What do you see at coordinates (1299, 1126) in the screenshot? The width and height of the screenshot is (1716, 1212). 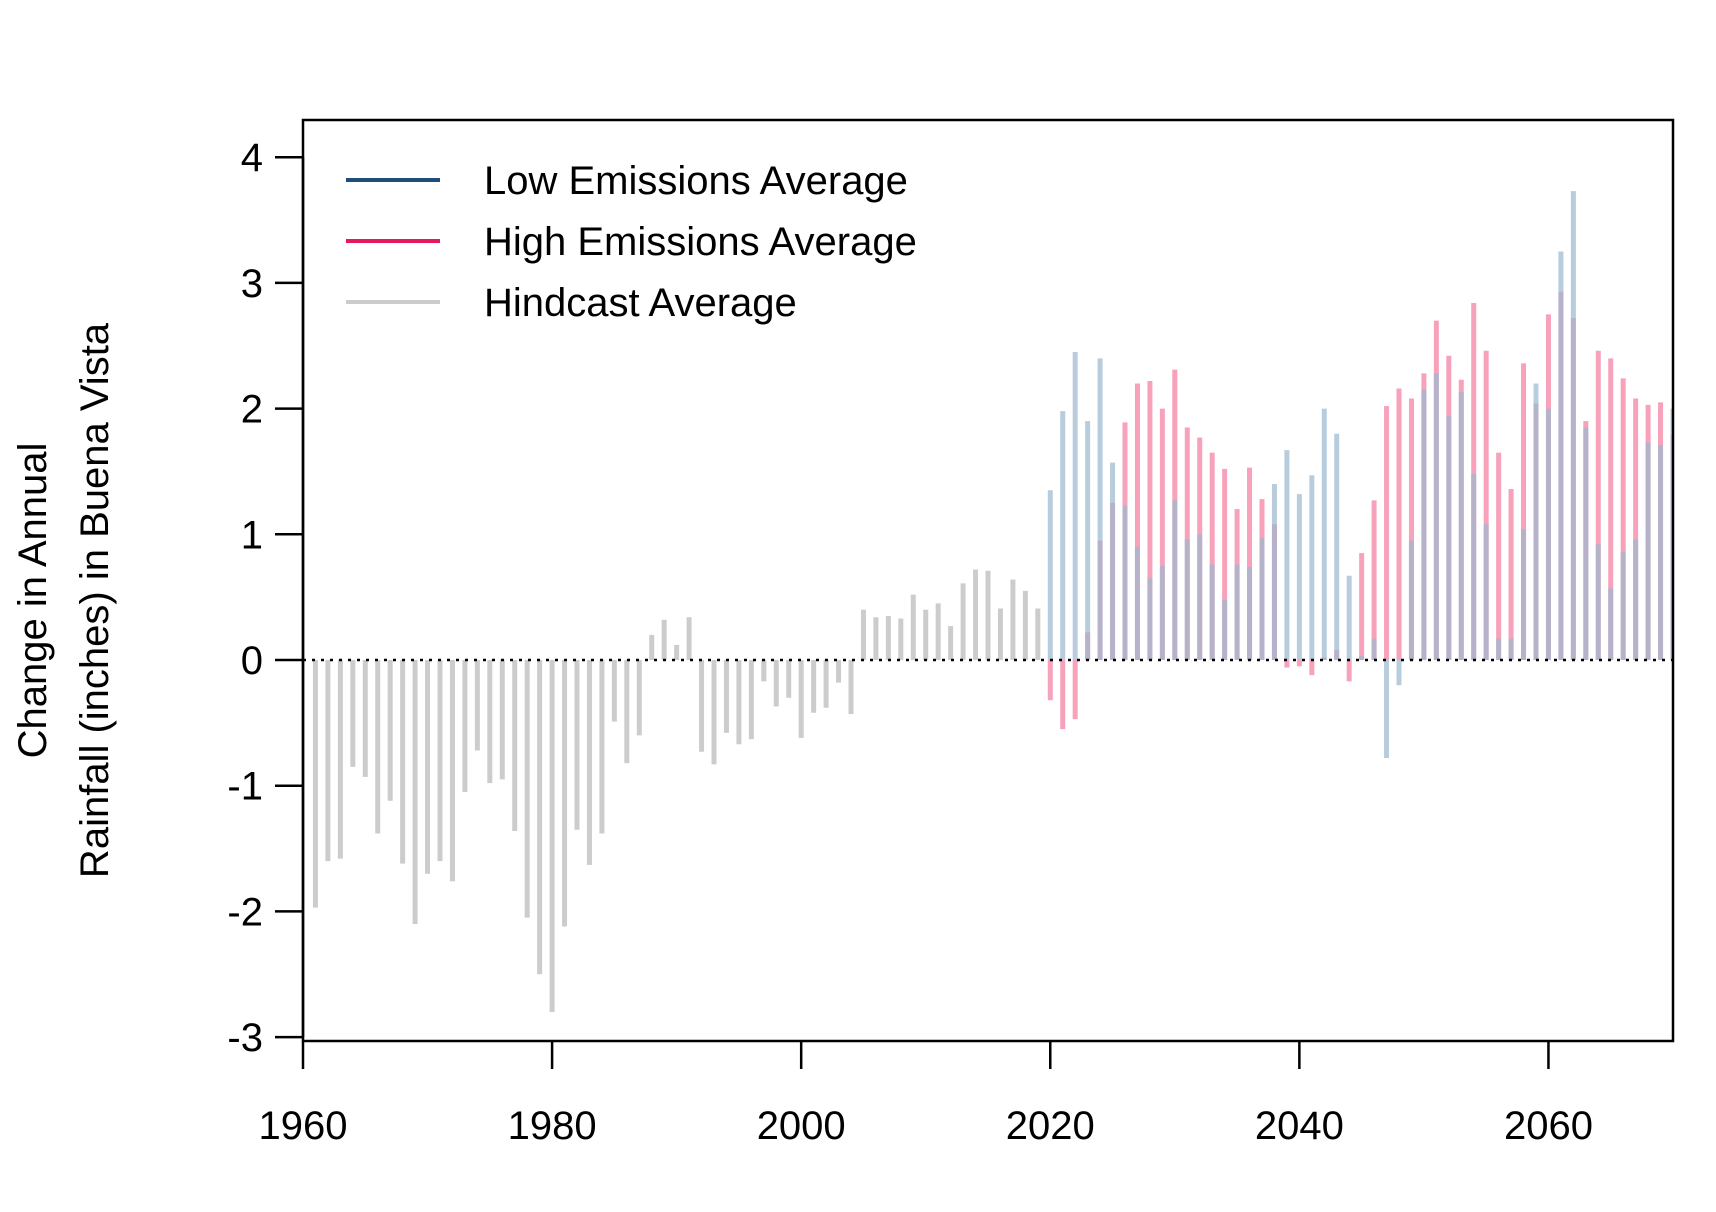 I see `x-tick-label-2040: 2040` at bounding box center [1299, 1126].